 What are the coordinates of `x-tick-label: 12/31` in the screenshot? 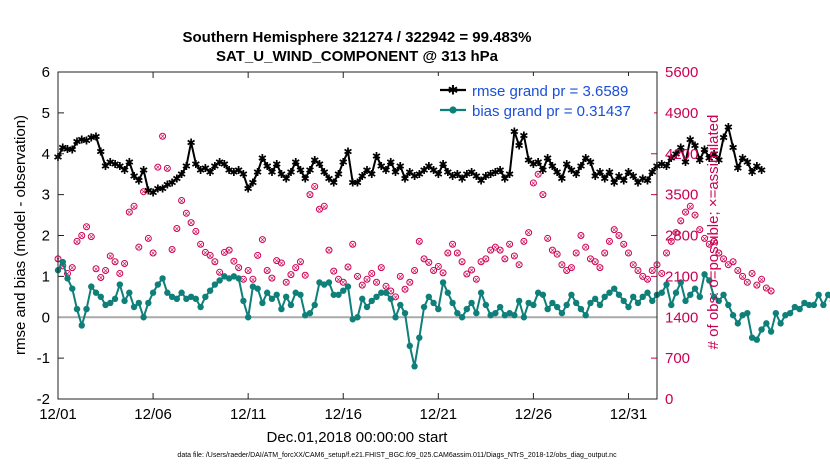 It's located at (629, 414).